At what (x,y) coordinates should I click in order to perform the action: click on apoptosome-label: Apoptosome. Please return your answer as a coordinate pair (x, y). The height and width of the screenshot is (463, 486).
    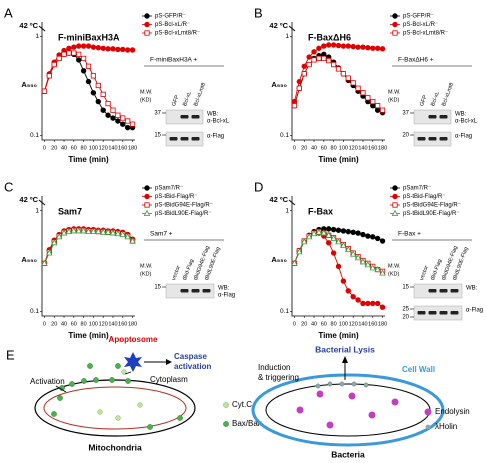
    Looking at the image, I should click on (133, 339).